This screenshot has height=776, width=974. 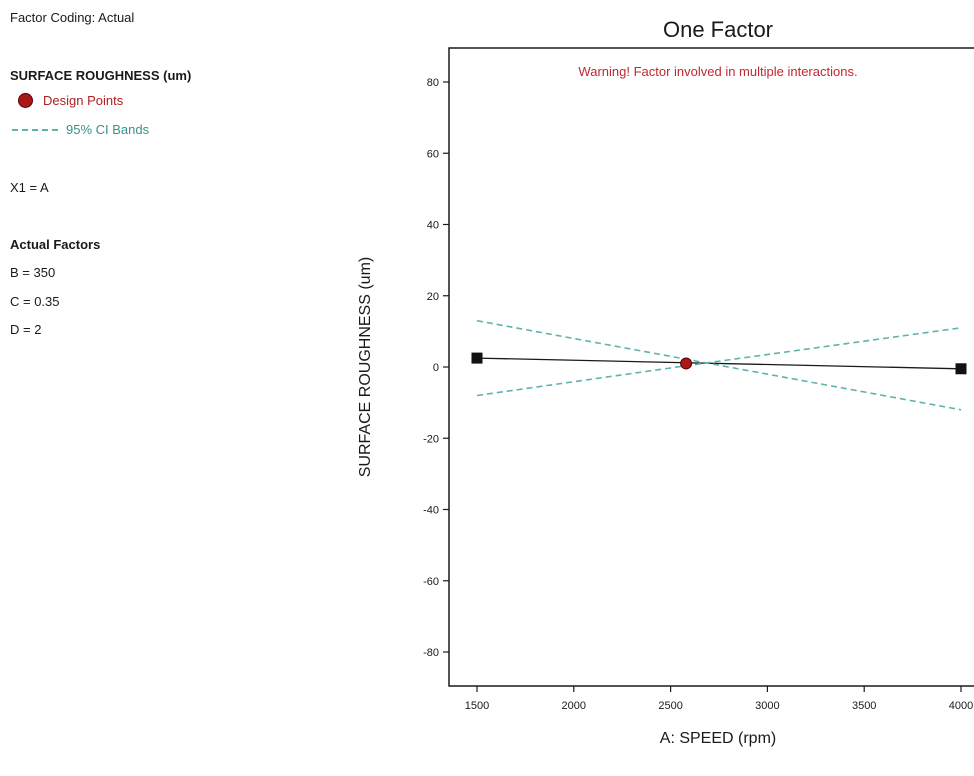 What do you see at coordinates (72, 17) in the screenshot?
I see `factor-coding-label: Factor Coding: Actual` at bounding box center [72, 17].